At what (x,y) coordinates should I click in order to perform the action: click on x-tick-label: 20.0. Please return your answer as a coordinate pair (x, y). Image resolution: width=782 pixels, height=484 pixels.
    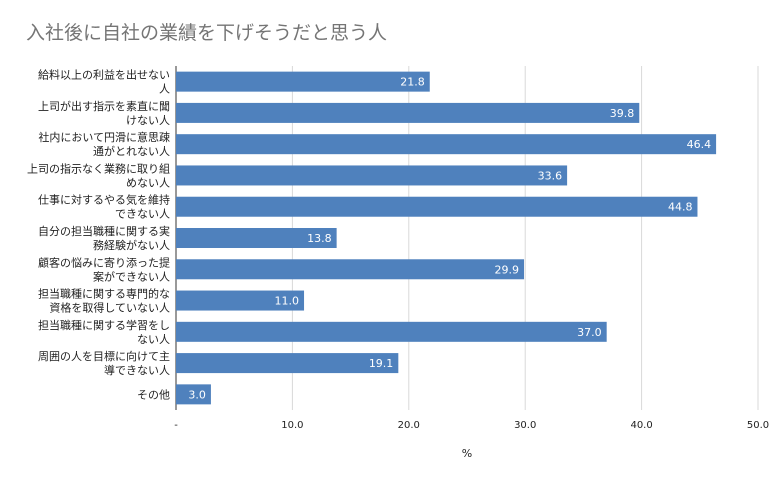
    Looking at the image, I should click on (409, 425).